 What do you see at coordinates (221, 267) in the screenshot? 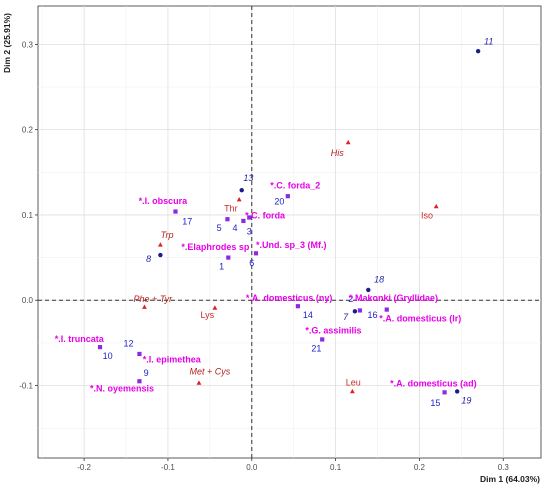
I see `annotation-label: 1` at bounding box center [221, 267].